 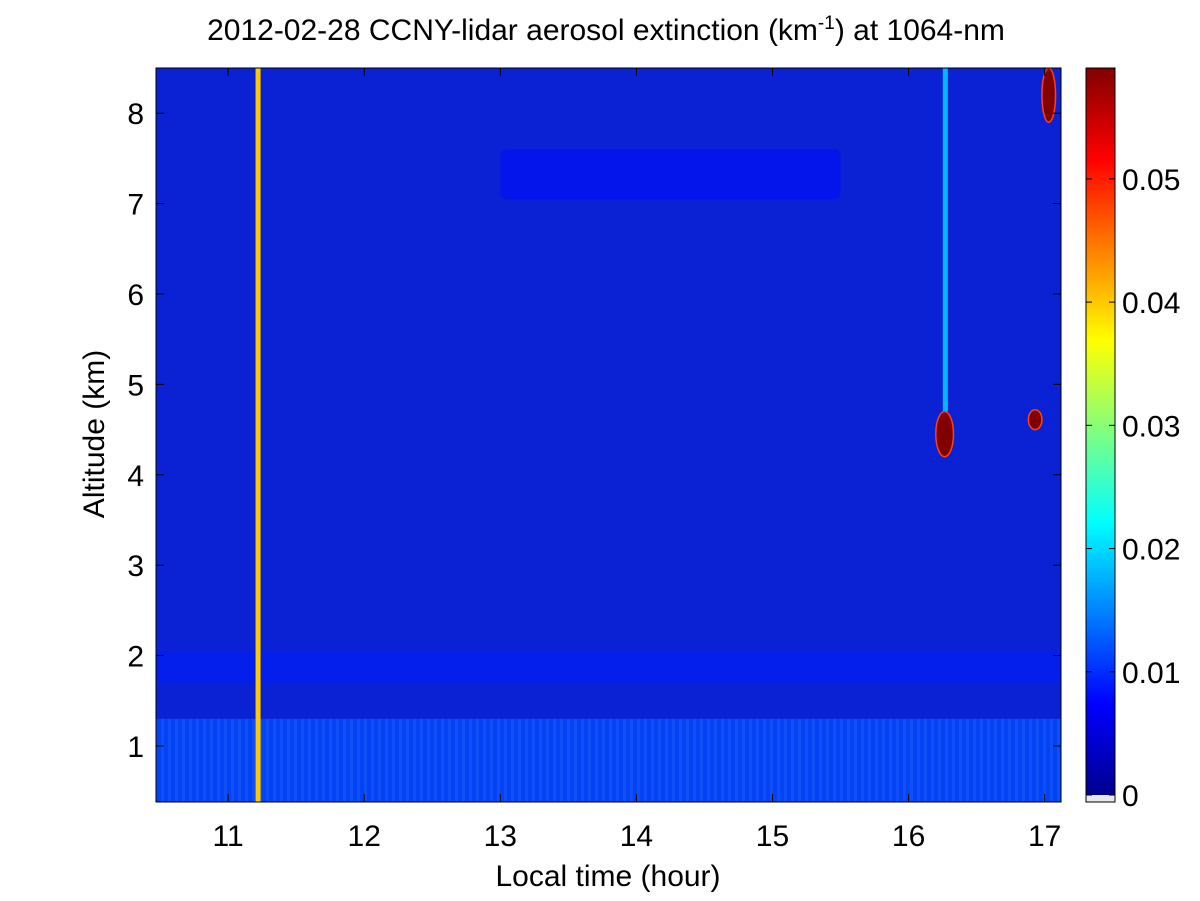 What do you see at coordinates (772, 836) in the screenshot?
I see `x-tick-label-15: 15` at bounding box center [772, 836].